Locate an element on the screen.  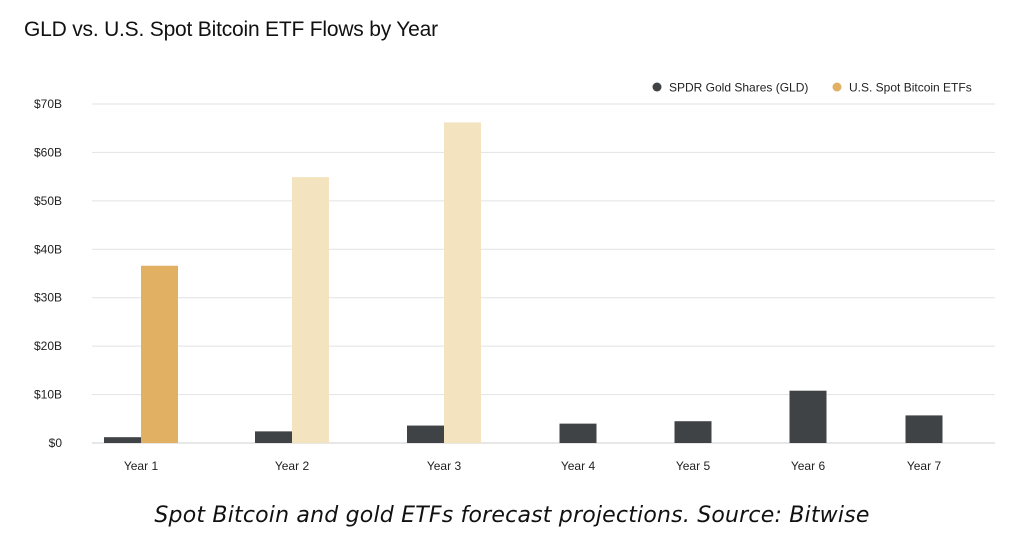
x-tick-label: Year 1 is located at coordinates (141, 466).